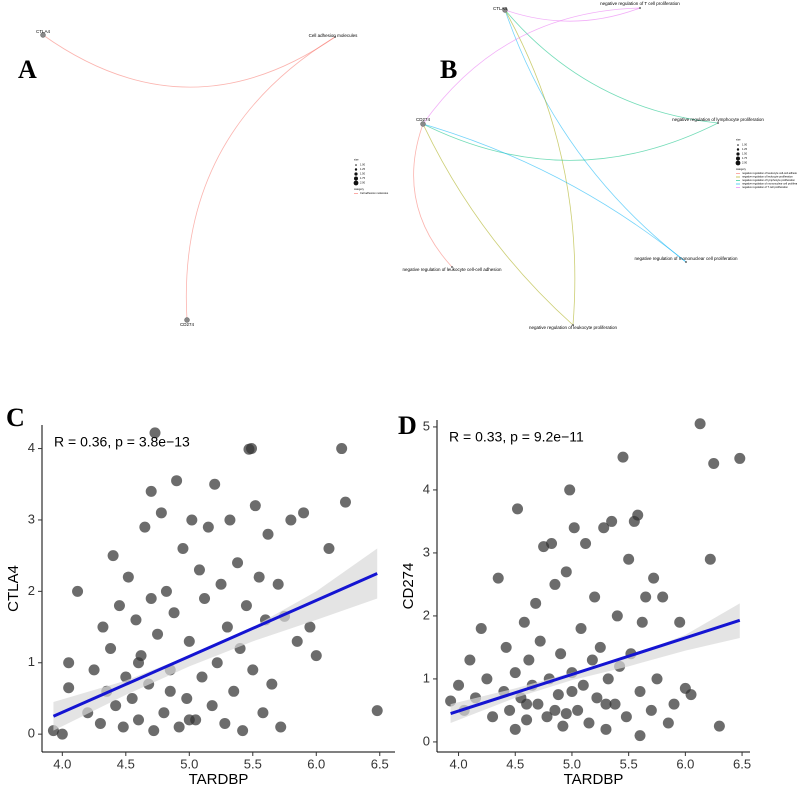 The width and height of the screenshot is (797, 790). What do you see at coordinates (745, 145) in the screenshot?
I see `legend-label: 1.00` at bounding box center [745, 145].